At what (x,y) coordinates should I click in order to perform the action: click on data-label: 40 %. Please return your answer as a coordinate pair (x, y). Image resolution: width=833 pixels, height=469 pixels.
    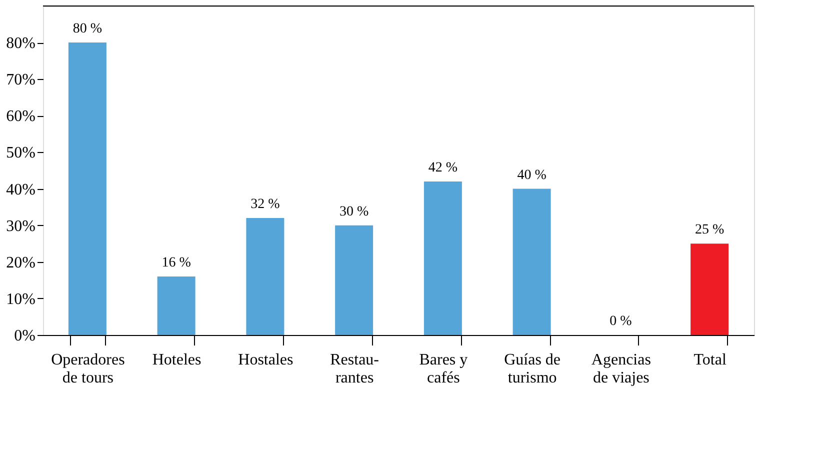
    Looking at the image, I should click on (532, 175).